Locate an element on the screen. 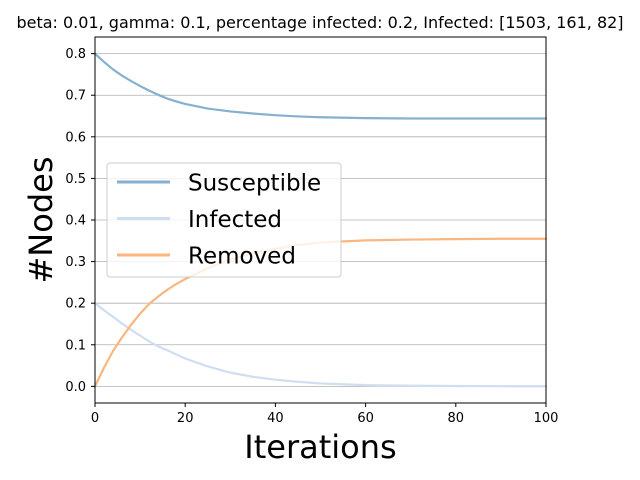 The height and width of the screenshot is (480, 640). y-tick-label: 0.0 is located at coordinates (75, 387).